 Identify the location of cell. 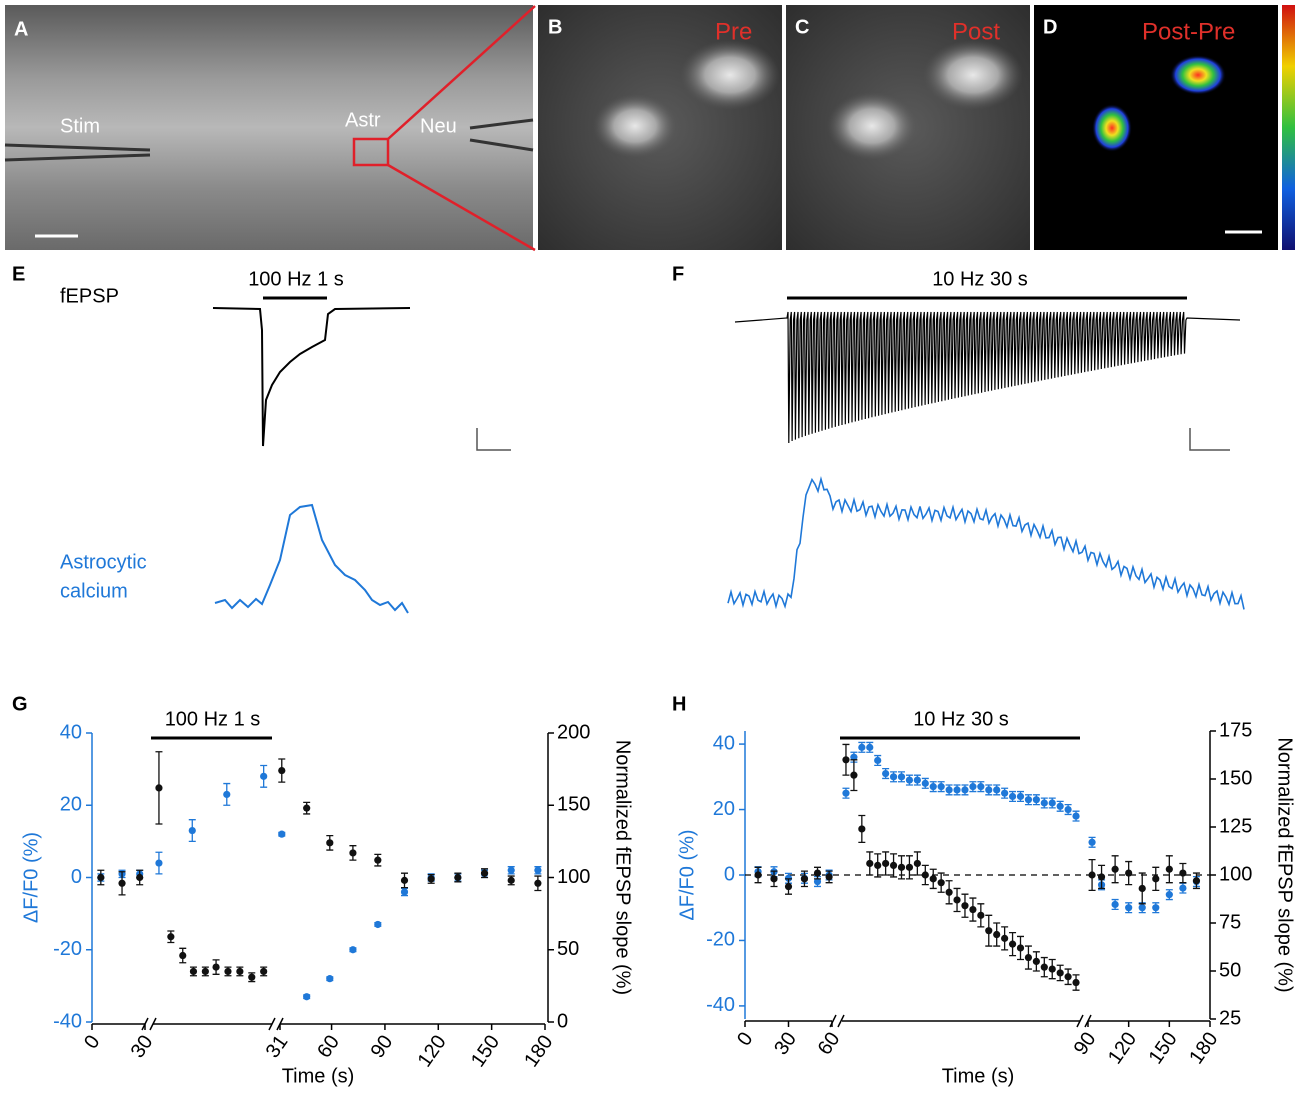
(635, 126).